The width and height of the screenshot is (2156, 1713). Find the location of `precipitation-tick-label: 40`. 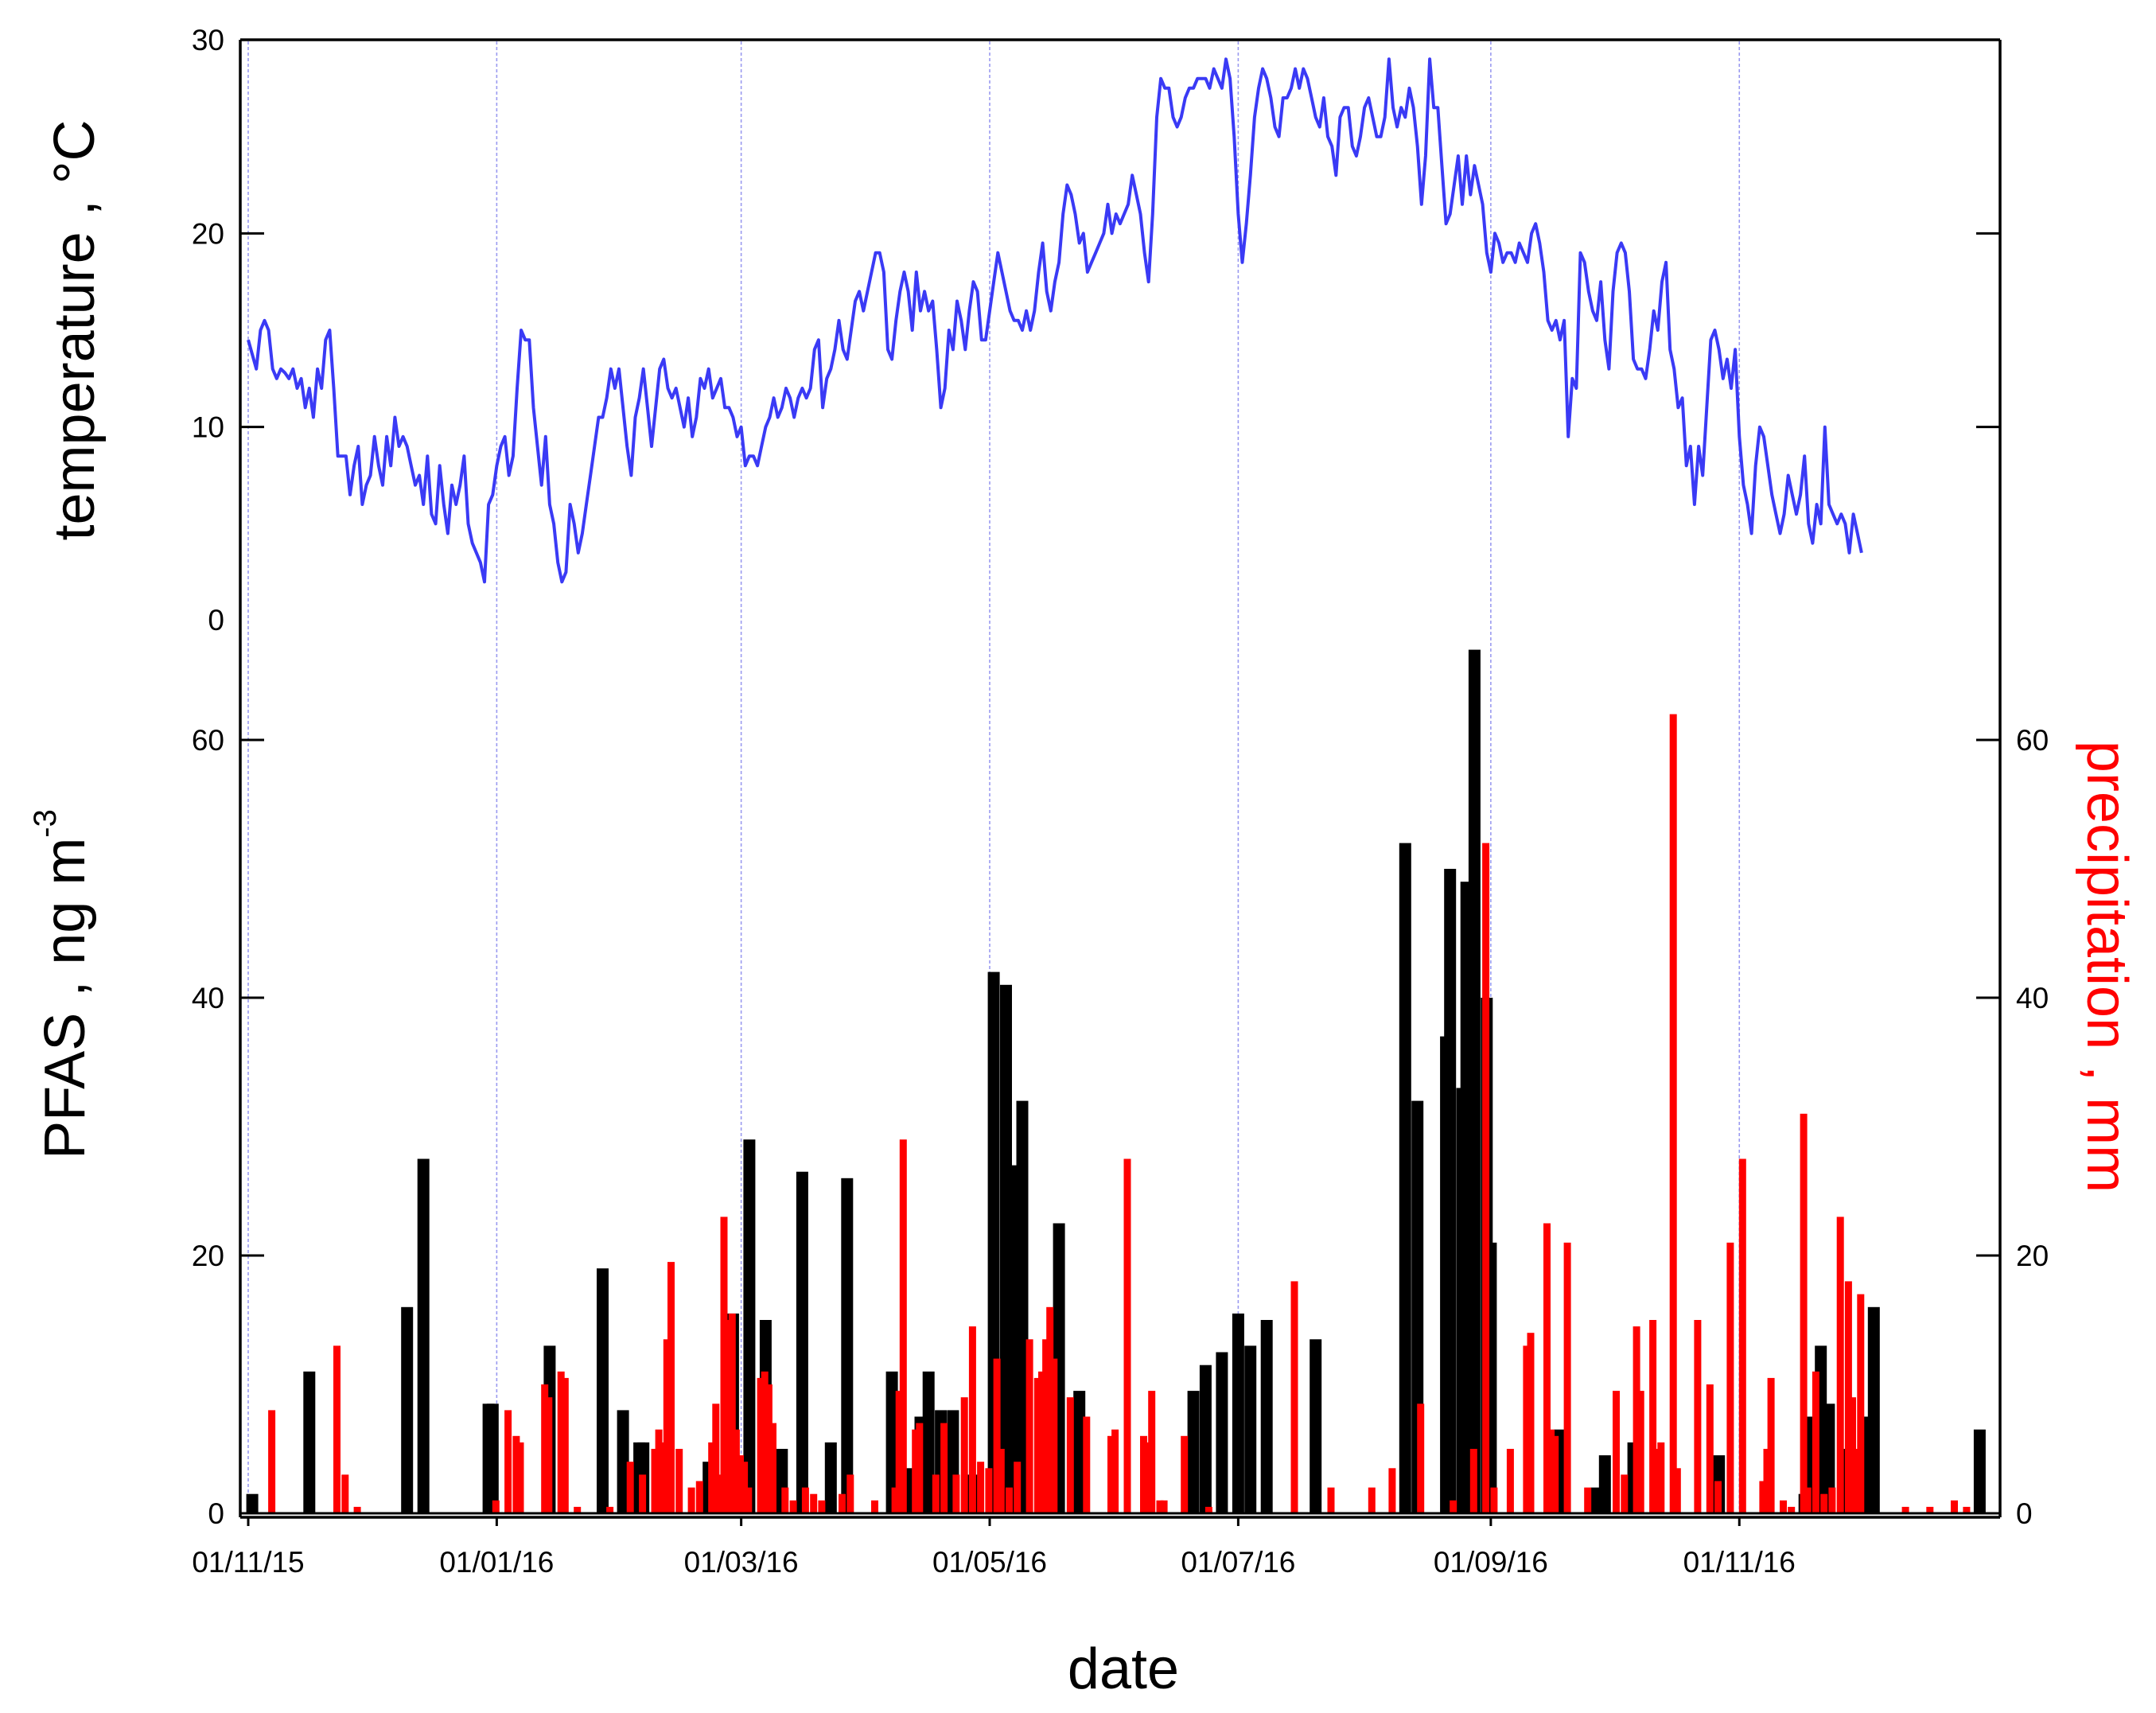

precipitation-tick-label: 40 is located at coordinates (2033, 998).